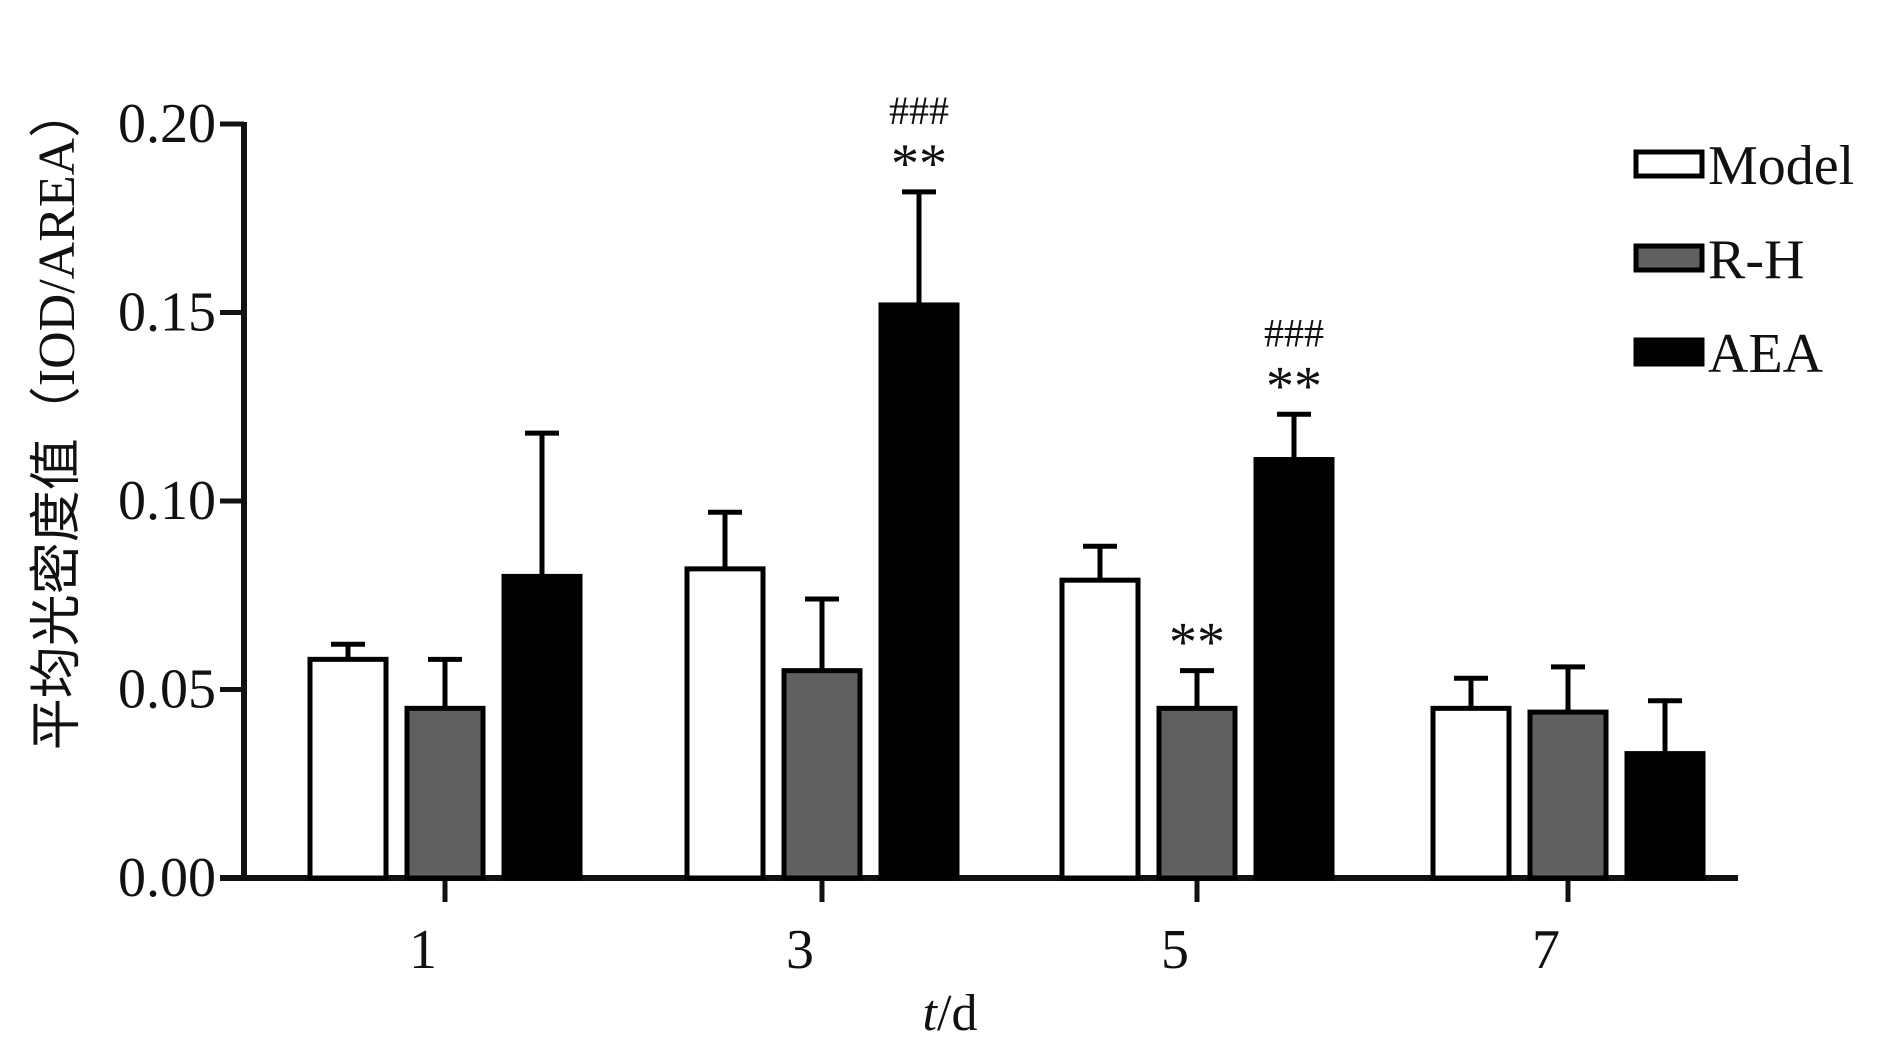 This screenshot has height=1046, width=1890. I want to click on y-axis-label: 平均光密度值（IOD/AREA）, so click(57, 418).